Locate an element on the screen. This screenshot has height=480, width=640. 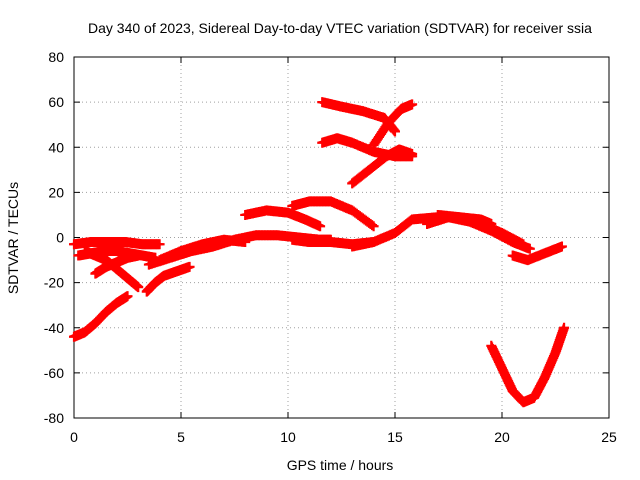
series-arc-upper-top is located at coordinates (358, 117).